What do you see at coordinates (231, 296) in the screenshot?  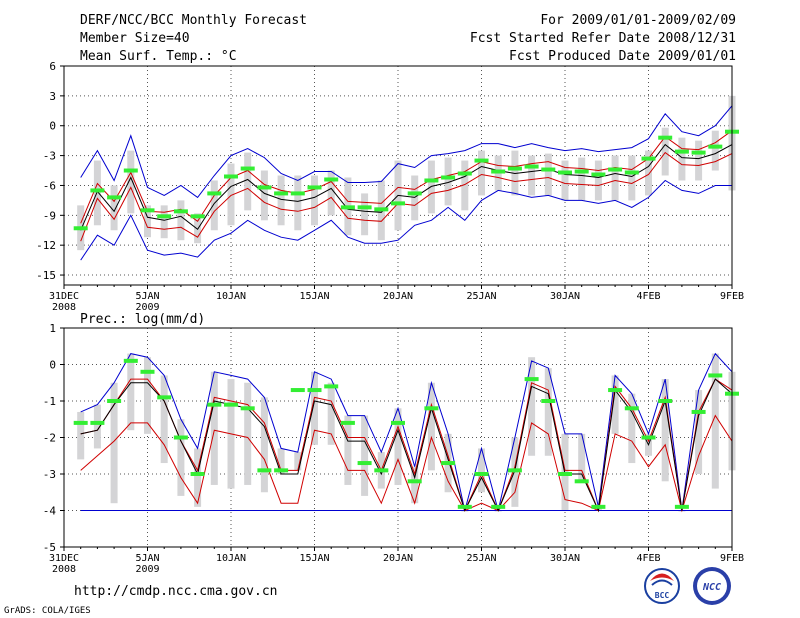 I see `x-tick-label: 10JAN` at bounding box center [231, 296].